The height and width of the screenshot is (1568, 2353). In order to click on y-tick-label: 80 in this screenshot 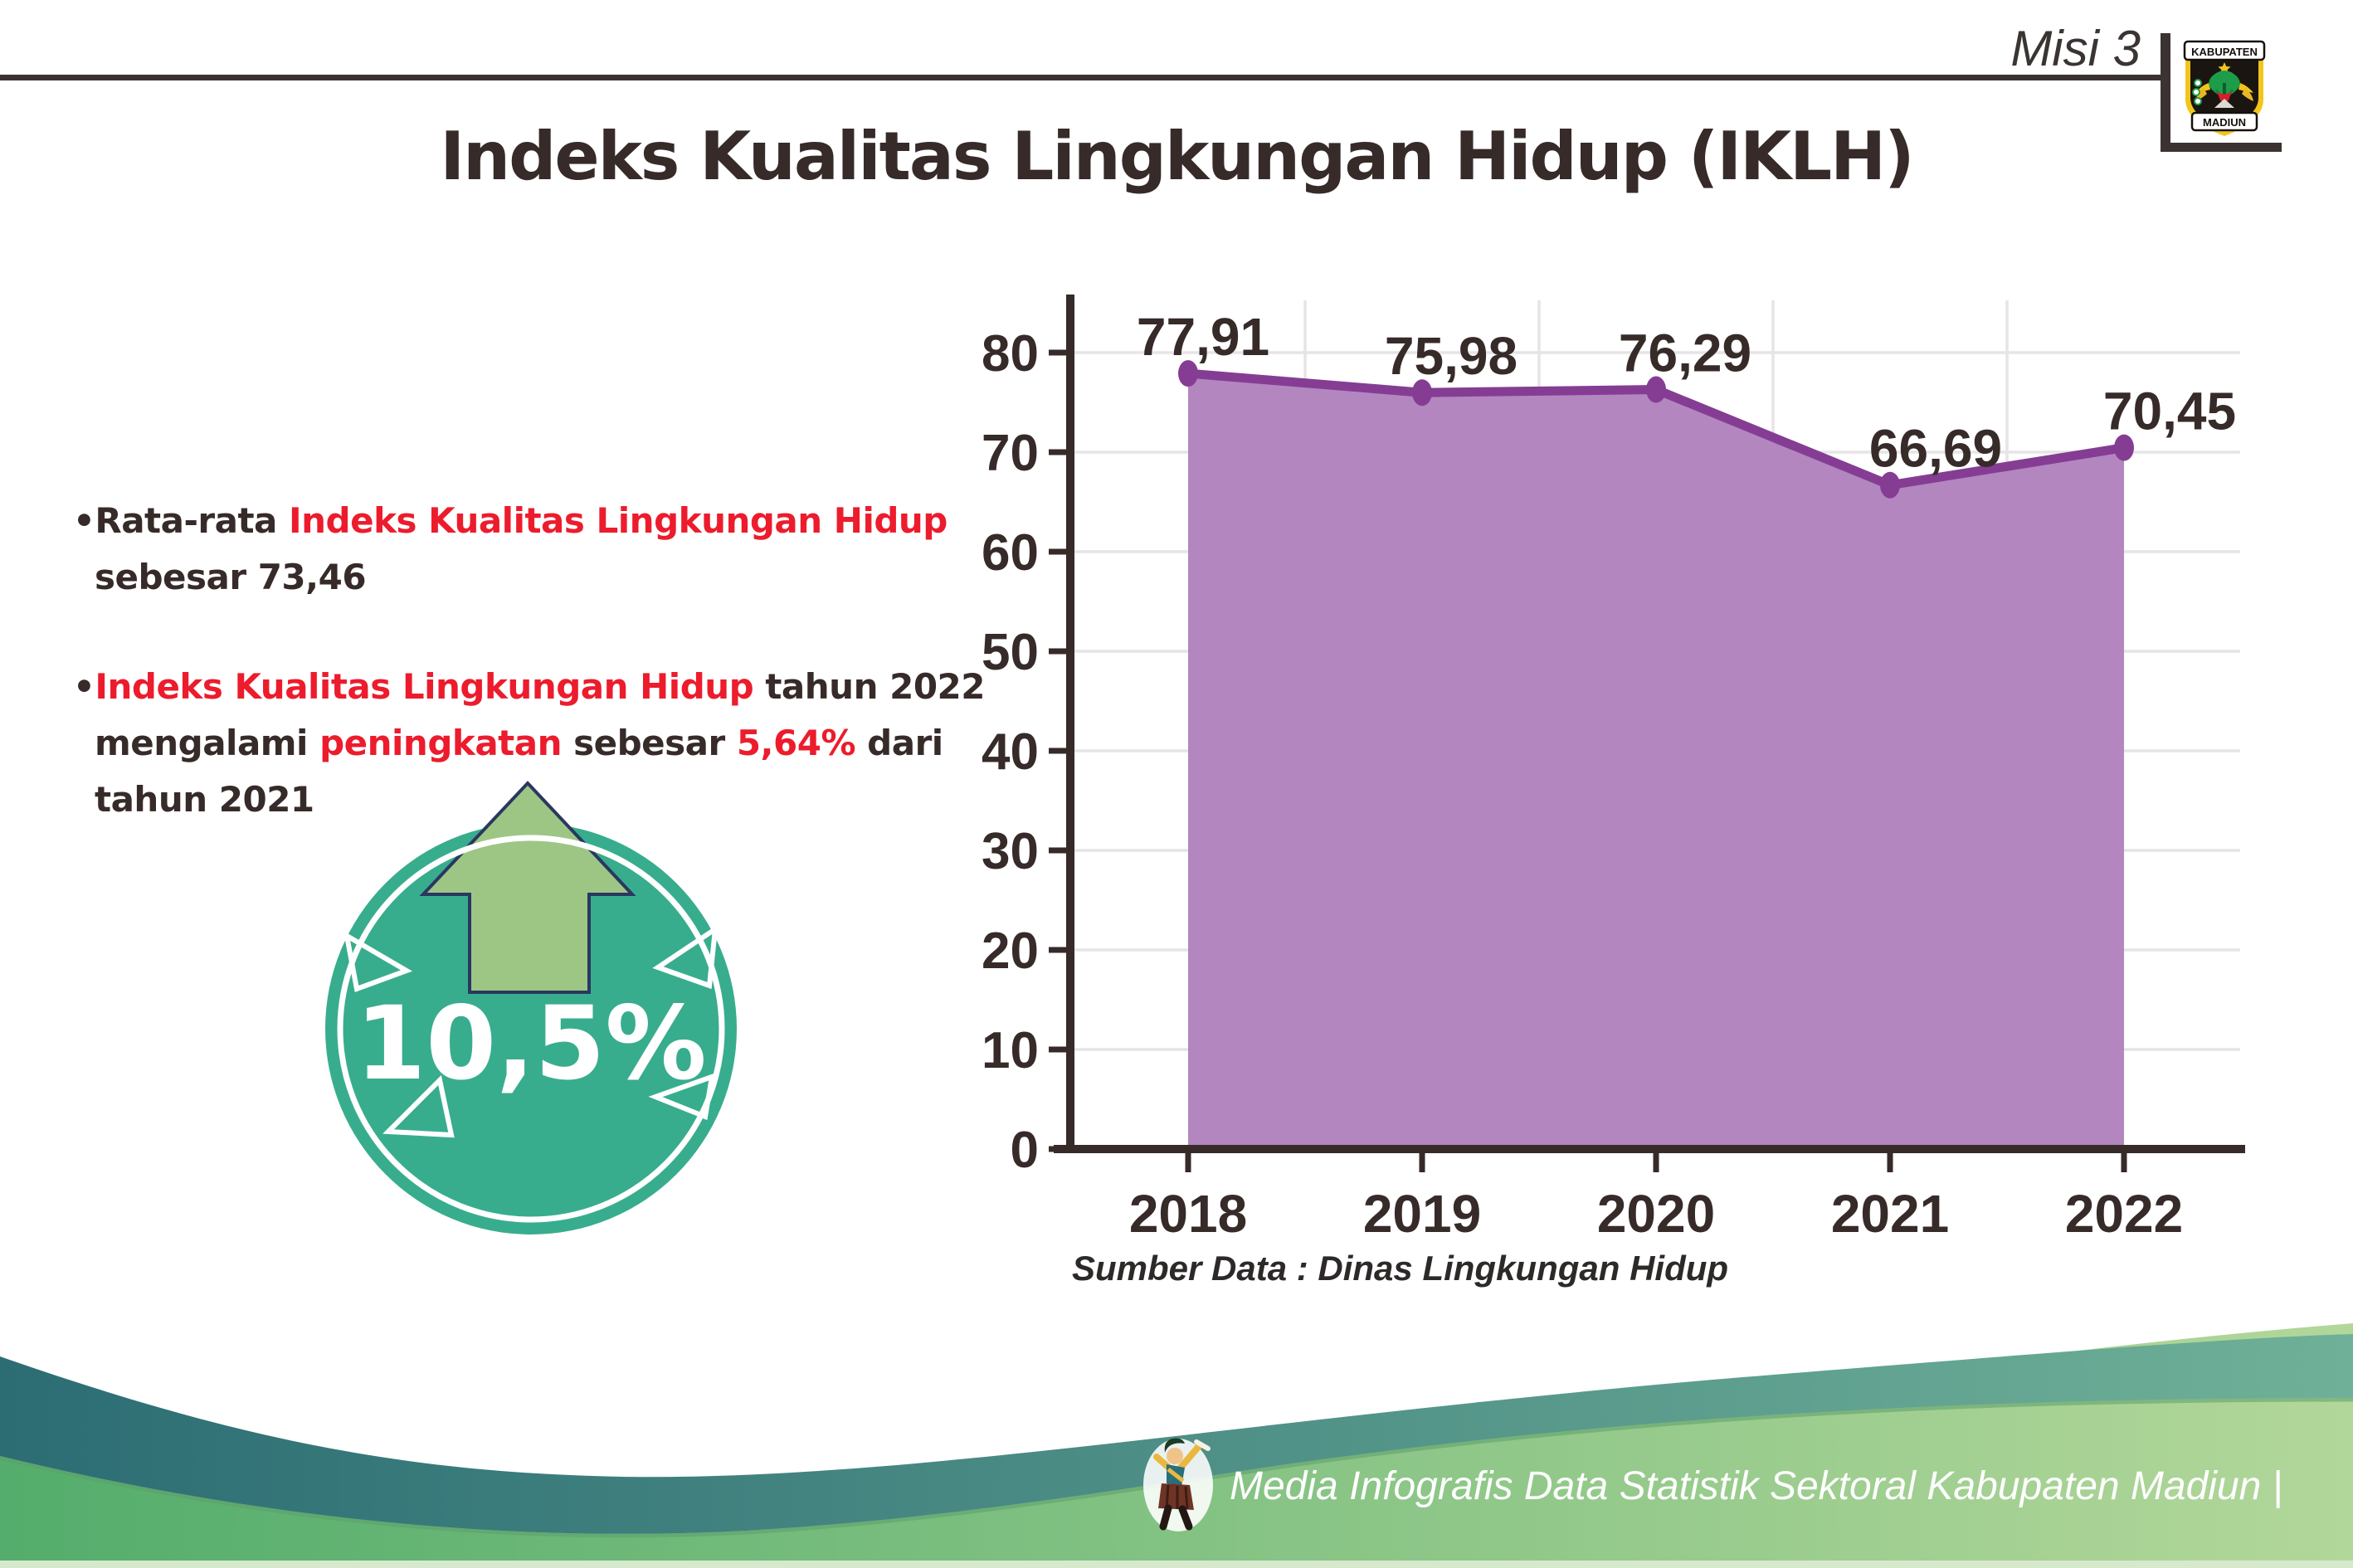, I will do `click(1010, 353)`.